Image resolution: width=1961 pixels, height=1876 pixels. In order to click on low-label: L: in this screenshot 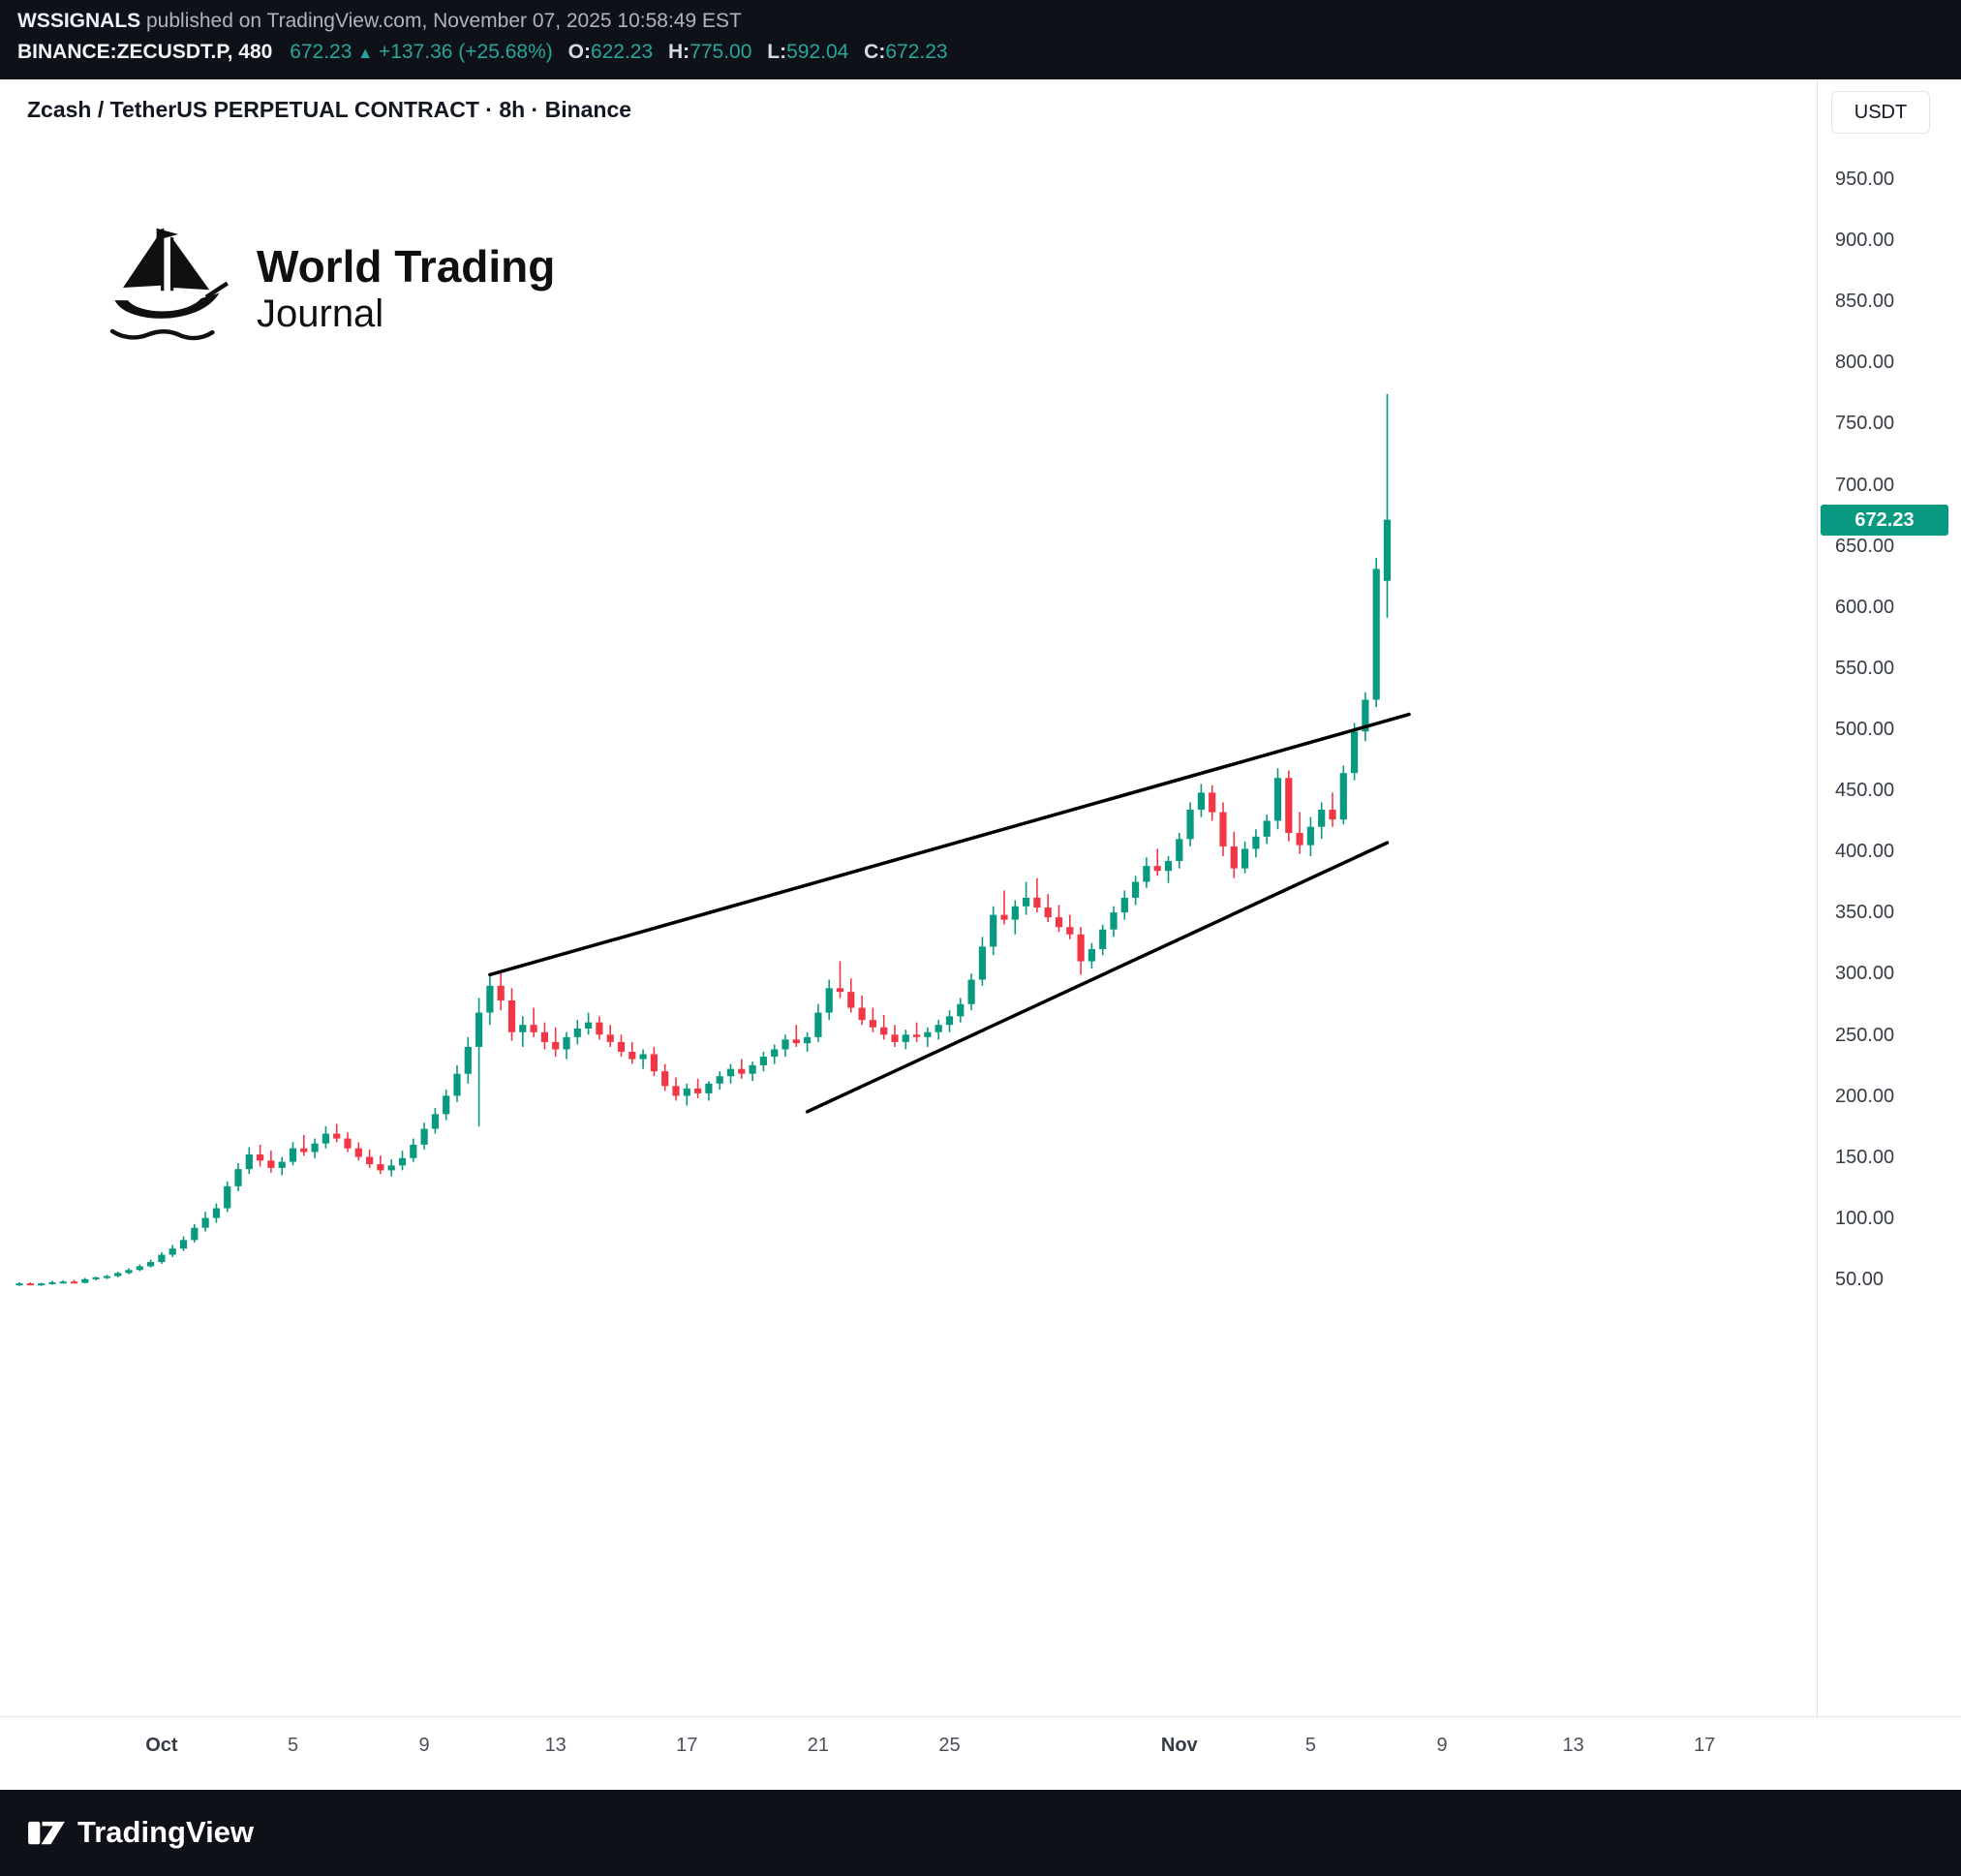, I will do `click(777, 52)`.